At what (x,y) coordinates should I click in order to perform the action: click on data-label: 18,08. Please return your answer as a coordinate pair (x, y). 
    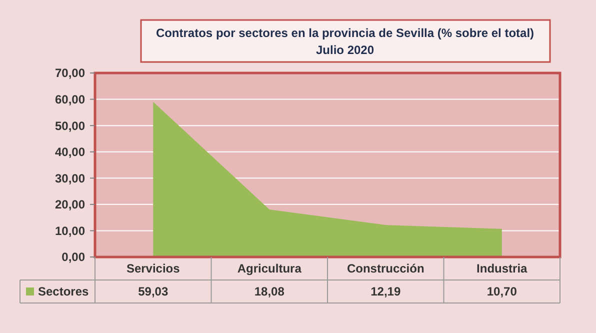
    Looking at the image, I should click on (269, 291).